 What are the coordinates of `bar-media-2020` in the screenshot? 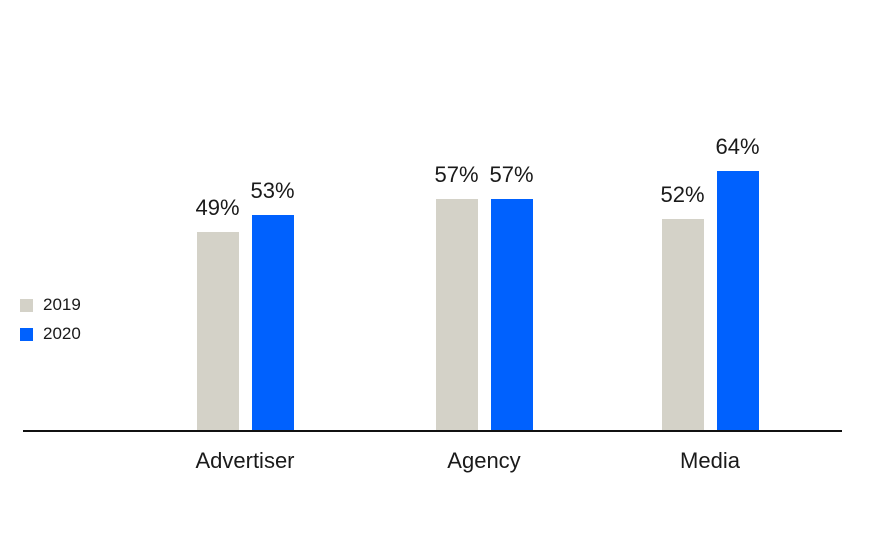 It's located at (737, 300).